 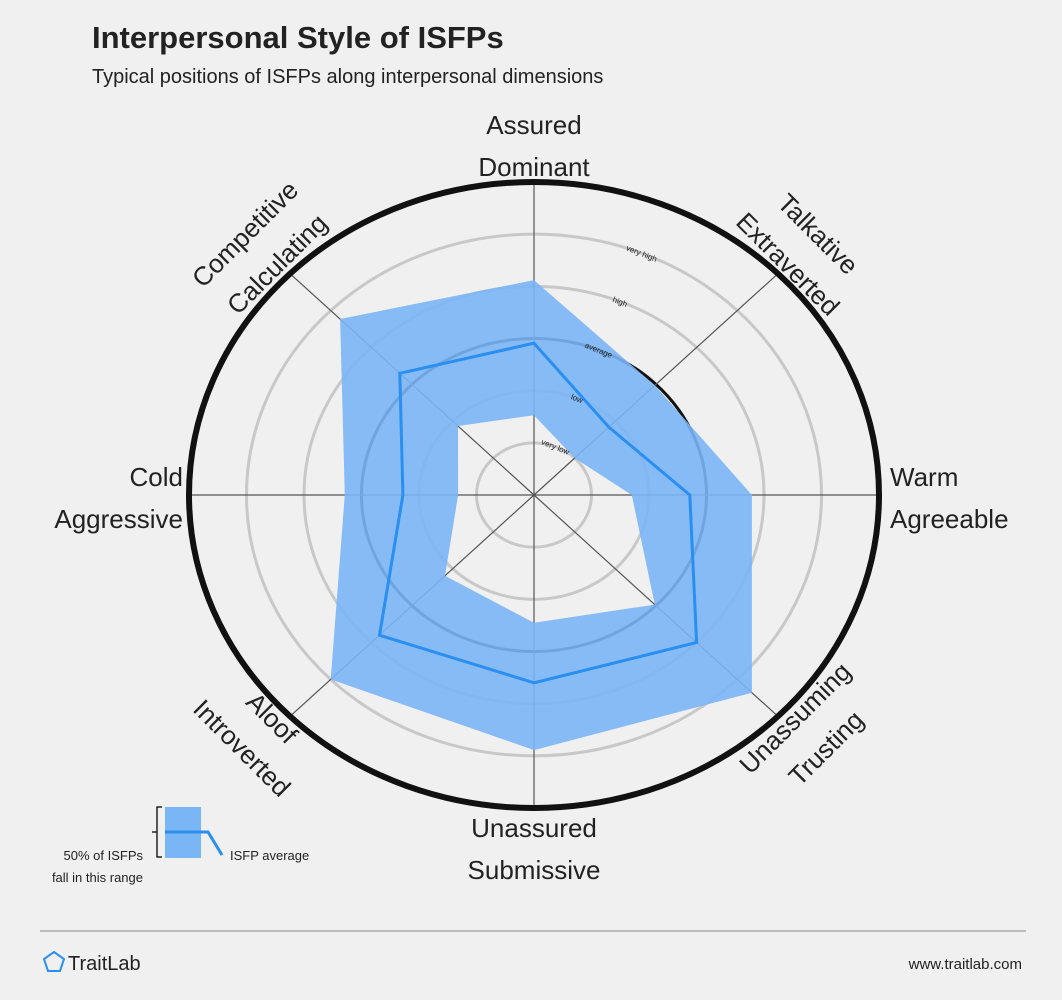 I want to click on axis-label: Aggressive, so click(x=118, y=519).